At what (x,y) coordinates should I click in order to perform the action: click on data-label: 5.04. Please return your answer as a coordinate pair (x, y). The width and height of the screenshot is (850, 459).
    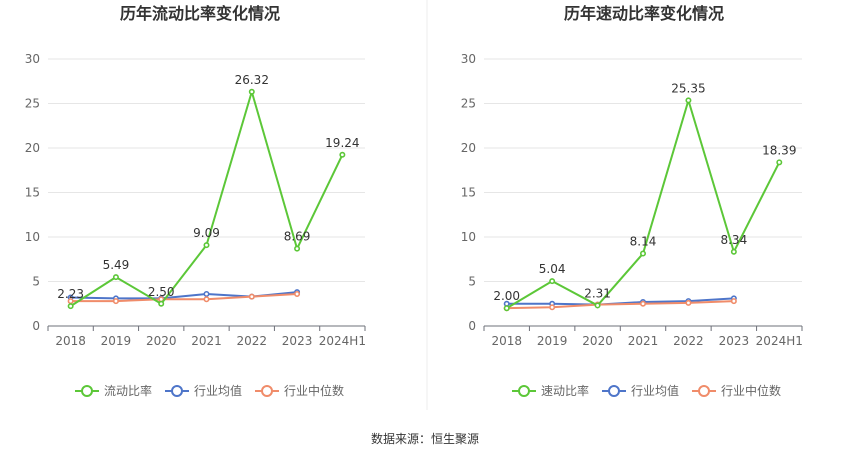
    Looking at the image, I should click on (552, 269).